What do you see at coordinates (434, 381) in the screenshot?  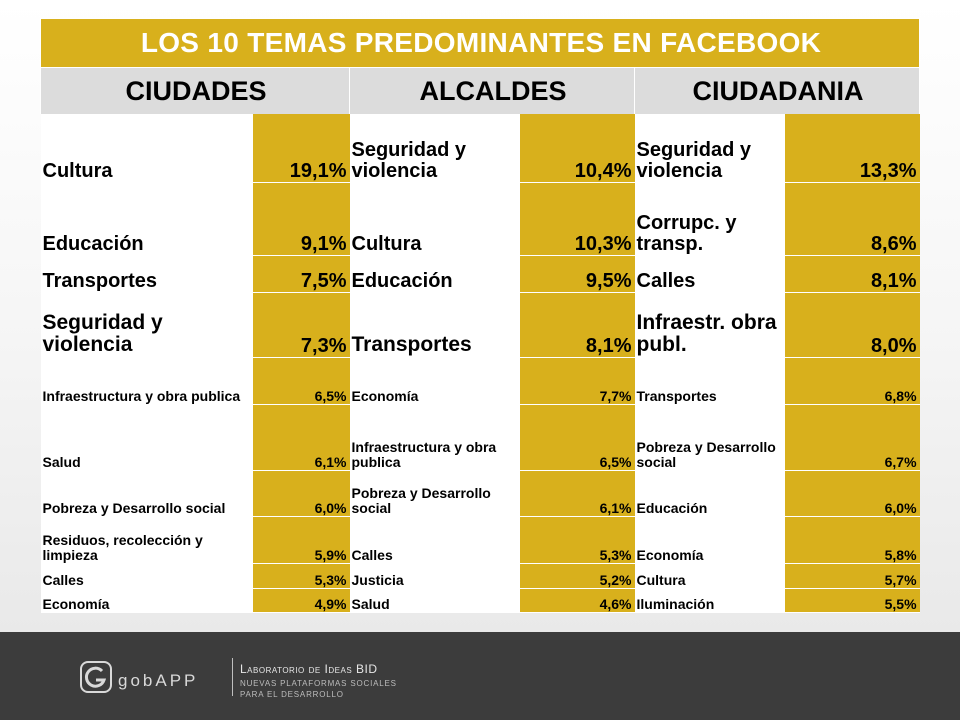 I see `alcaldes-topic-cell: Economía` at bounding box center [434, 381].